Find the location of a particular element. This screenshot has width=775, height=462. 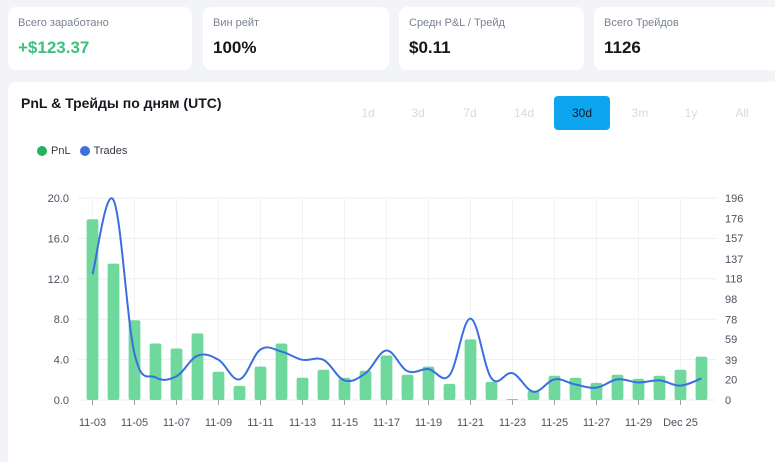

stat-card-avg-pnl: Средн P&L / Трейд $0.11 is located at coordinates (491, 38).